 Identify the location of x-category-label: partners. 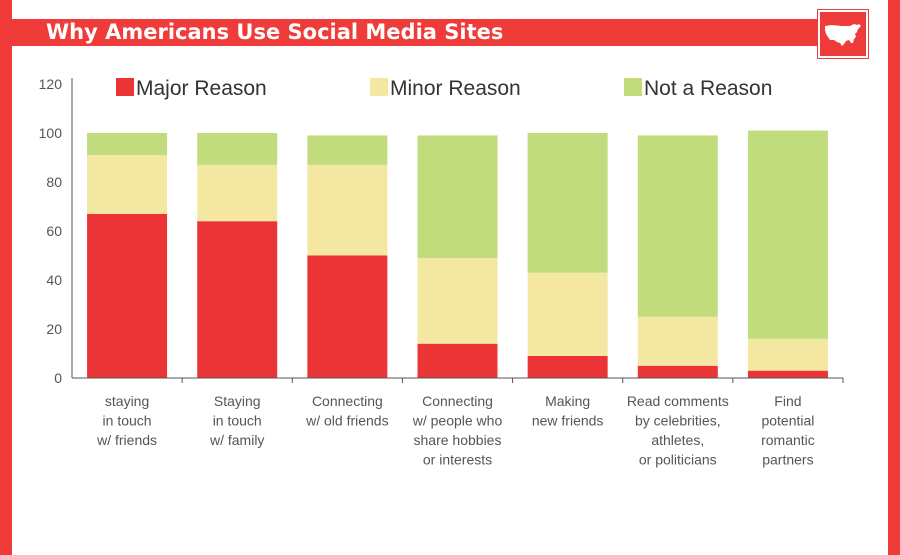
(787, 460).